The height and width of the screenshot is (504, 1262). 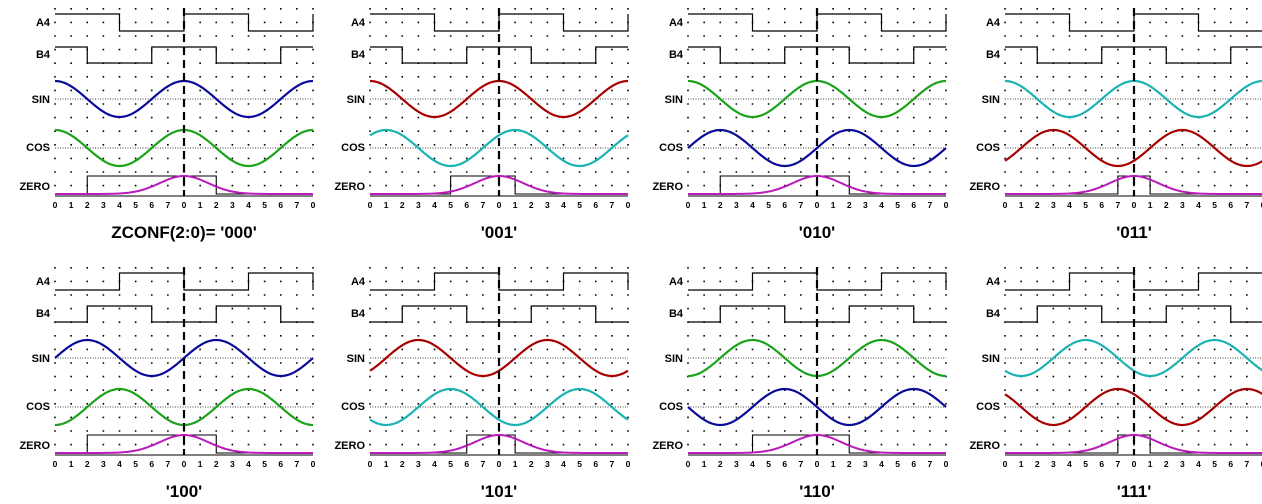 What do you see at coordinates (34, 446) in the screenshot?
I see `signal-label-zero: ZERO` at bounding box center [34, 446].